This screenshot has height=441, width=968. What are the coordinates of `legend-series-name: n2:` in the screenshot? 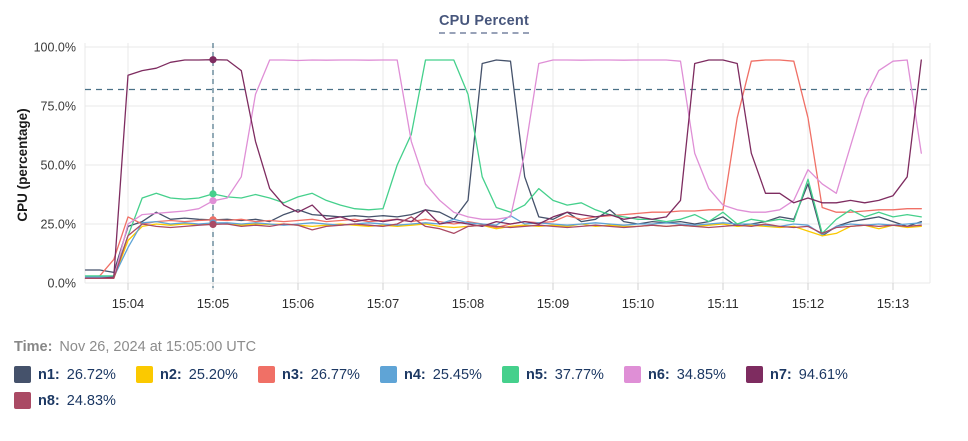 It's located at (171, 374).